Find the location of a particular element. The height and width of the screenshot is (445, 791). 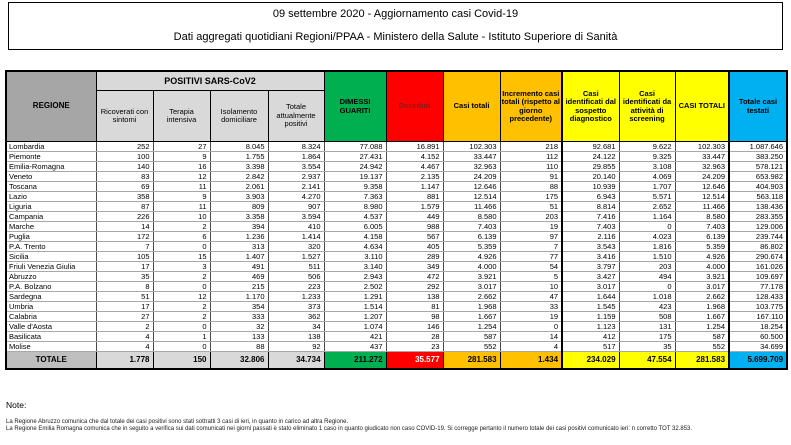

cell-value: 129.006 is located at coordinates (758, 226).